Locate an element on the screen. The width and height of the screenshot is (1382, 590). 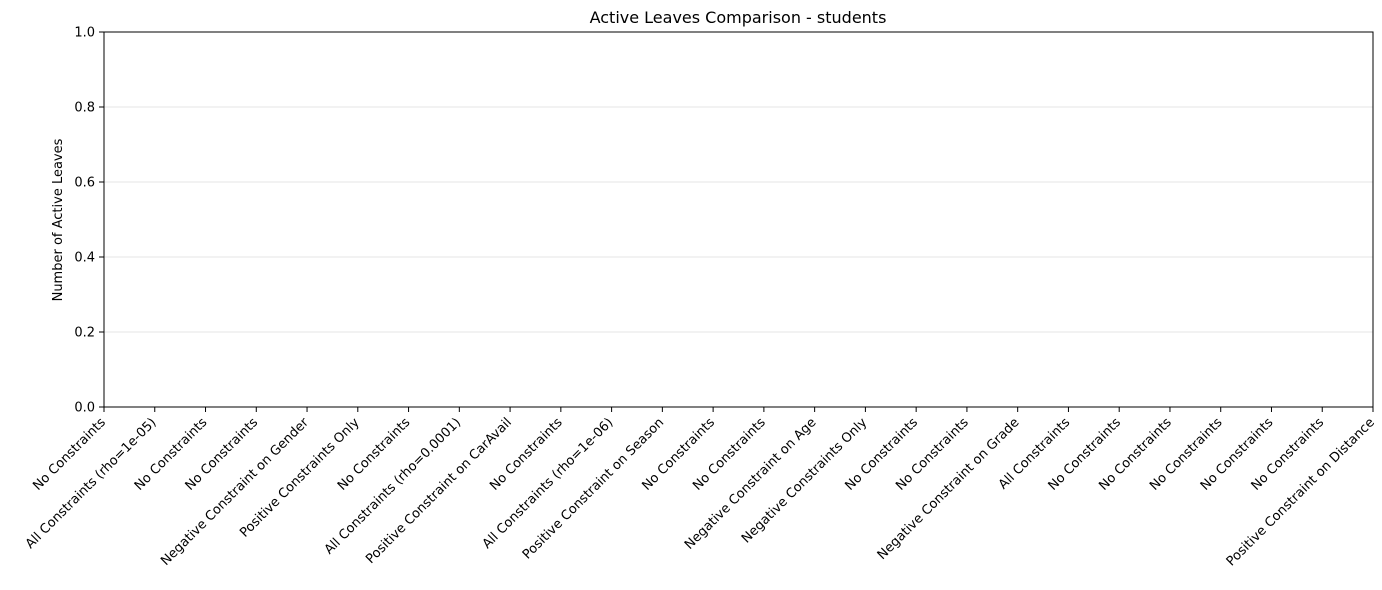
y-tick-label: 1.0 is located at coordinates (84, 33).